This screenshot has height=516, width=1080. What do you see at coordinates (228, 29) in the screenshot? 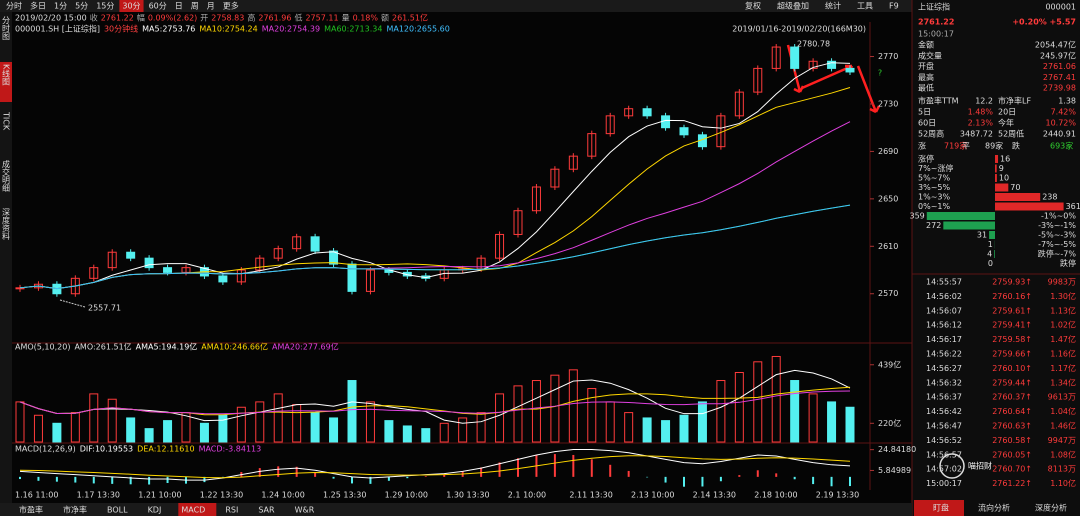
I see `ma-legend: MA10:2754.24` at bounding box center [228, 29].